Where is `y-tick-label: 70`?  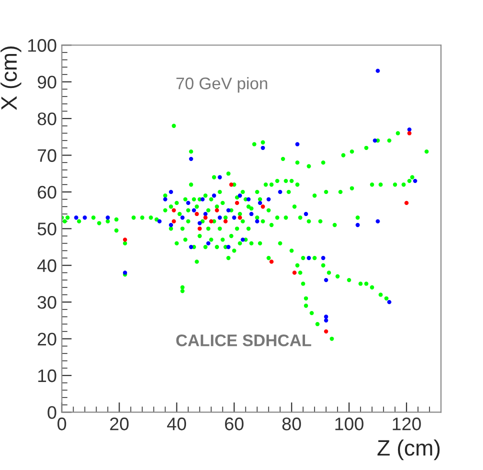
y-tick-label: 70 is located at coordinates (47, 155).